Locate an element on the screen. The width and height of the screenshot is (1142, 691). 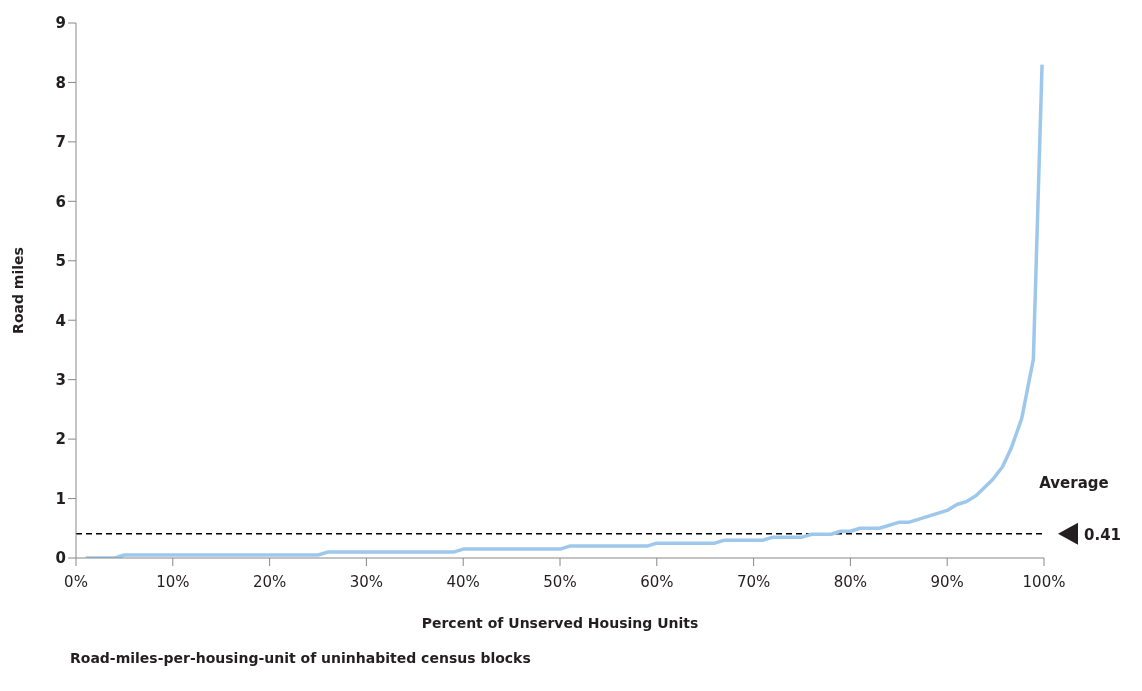
y-tick-label: 2 is located at coordinates (60, 439).